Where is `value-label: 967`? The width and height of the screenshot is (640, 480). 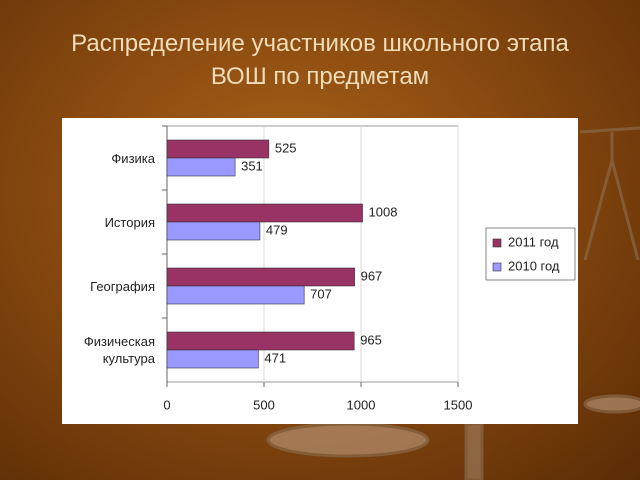
value-label: 967 is located at coordinates (372, 275).